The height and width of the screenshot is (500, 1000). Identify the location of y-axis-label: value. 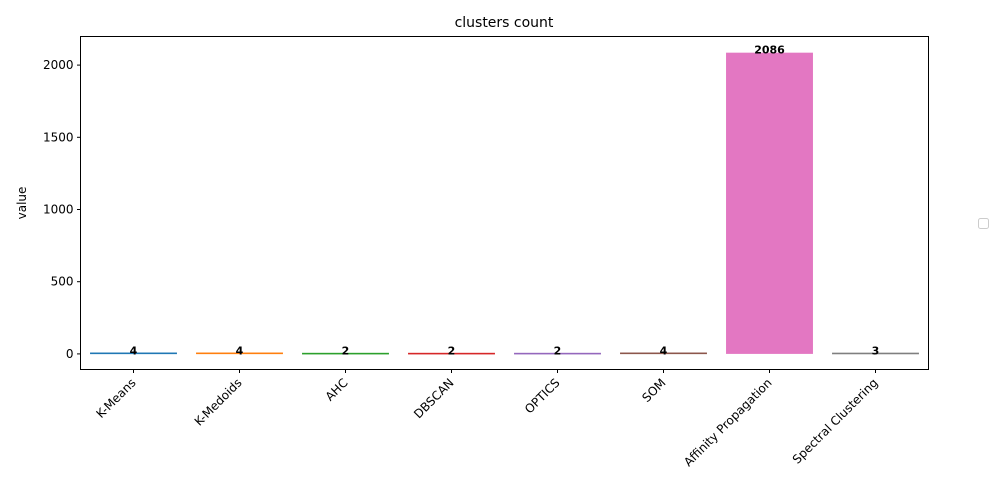
(22, 203).